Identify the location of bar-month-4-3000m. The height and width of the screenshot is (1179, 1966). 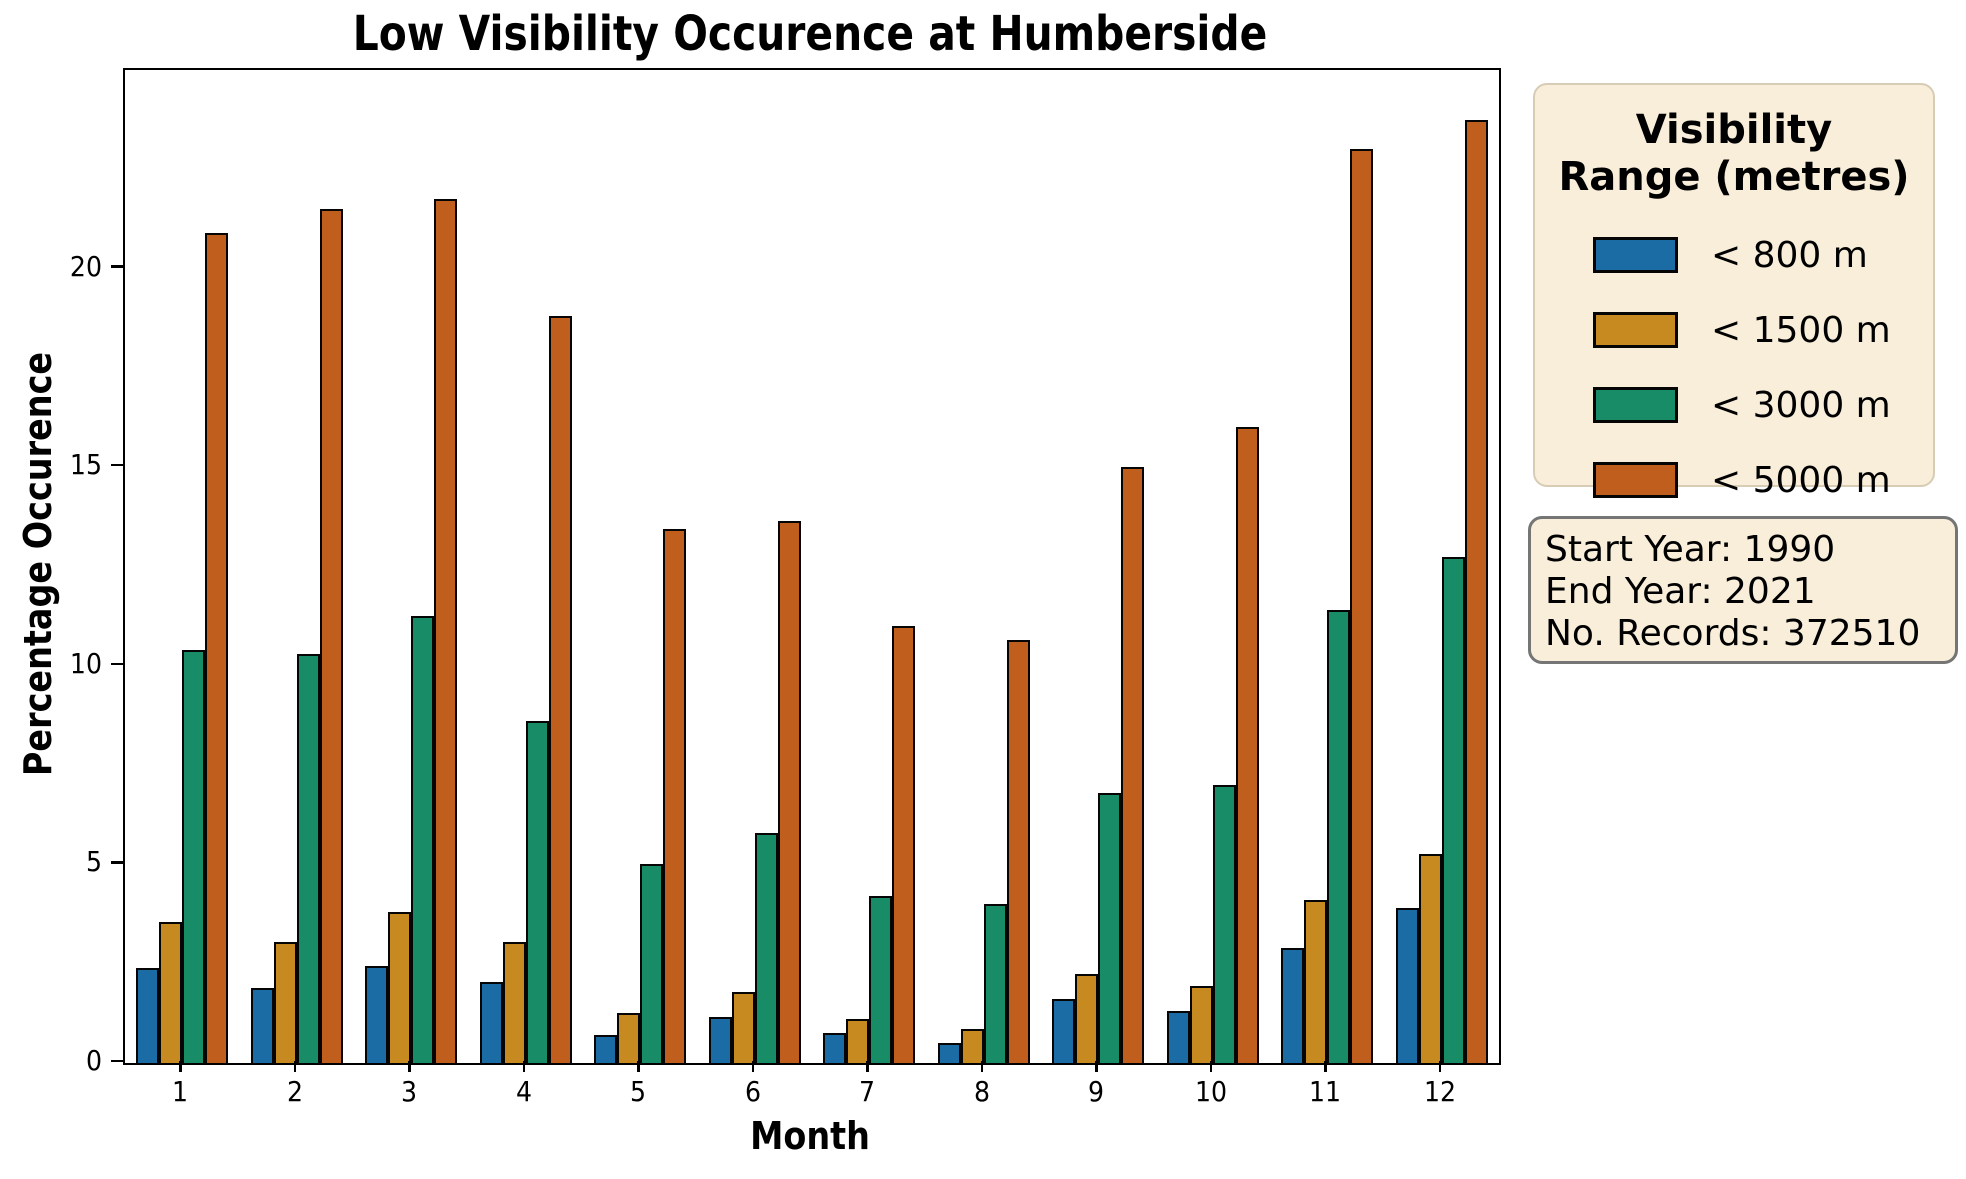
(537, 892).